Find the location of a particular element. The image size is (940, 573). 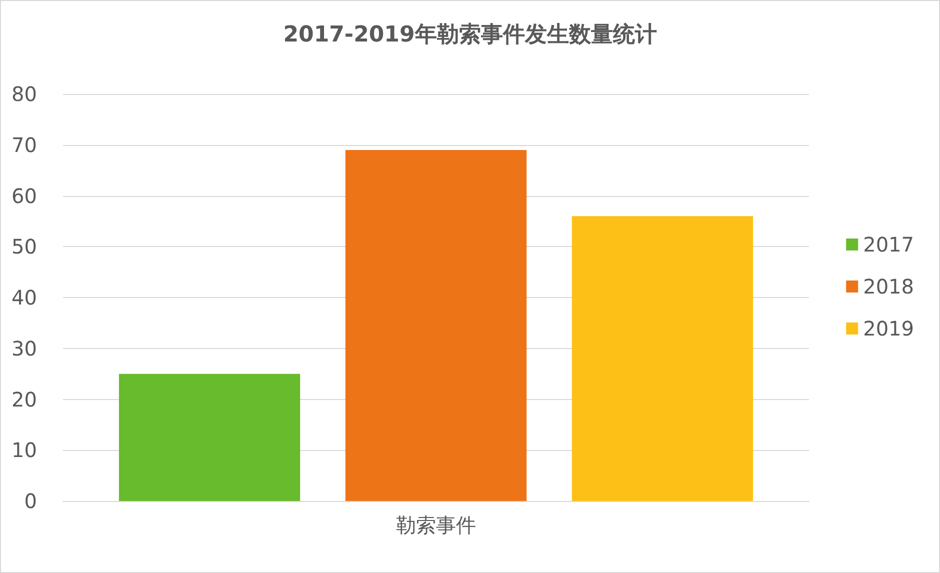

y-tick-label: 0 is located at coordinates (30, 501).